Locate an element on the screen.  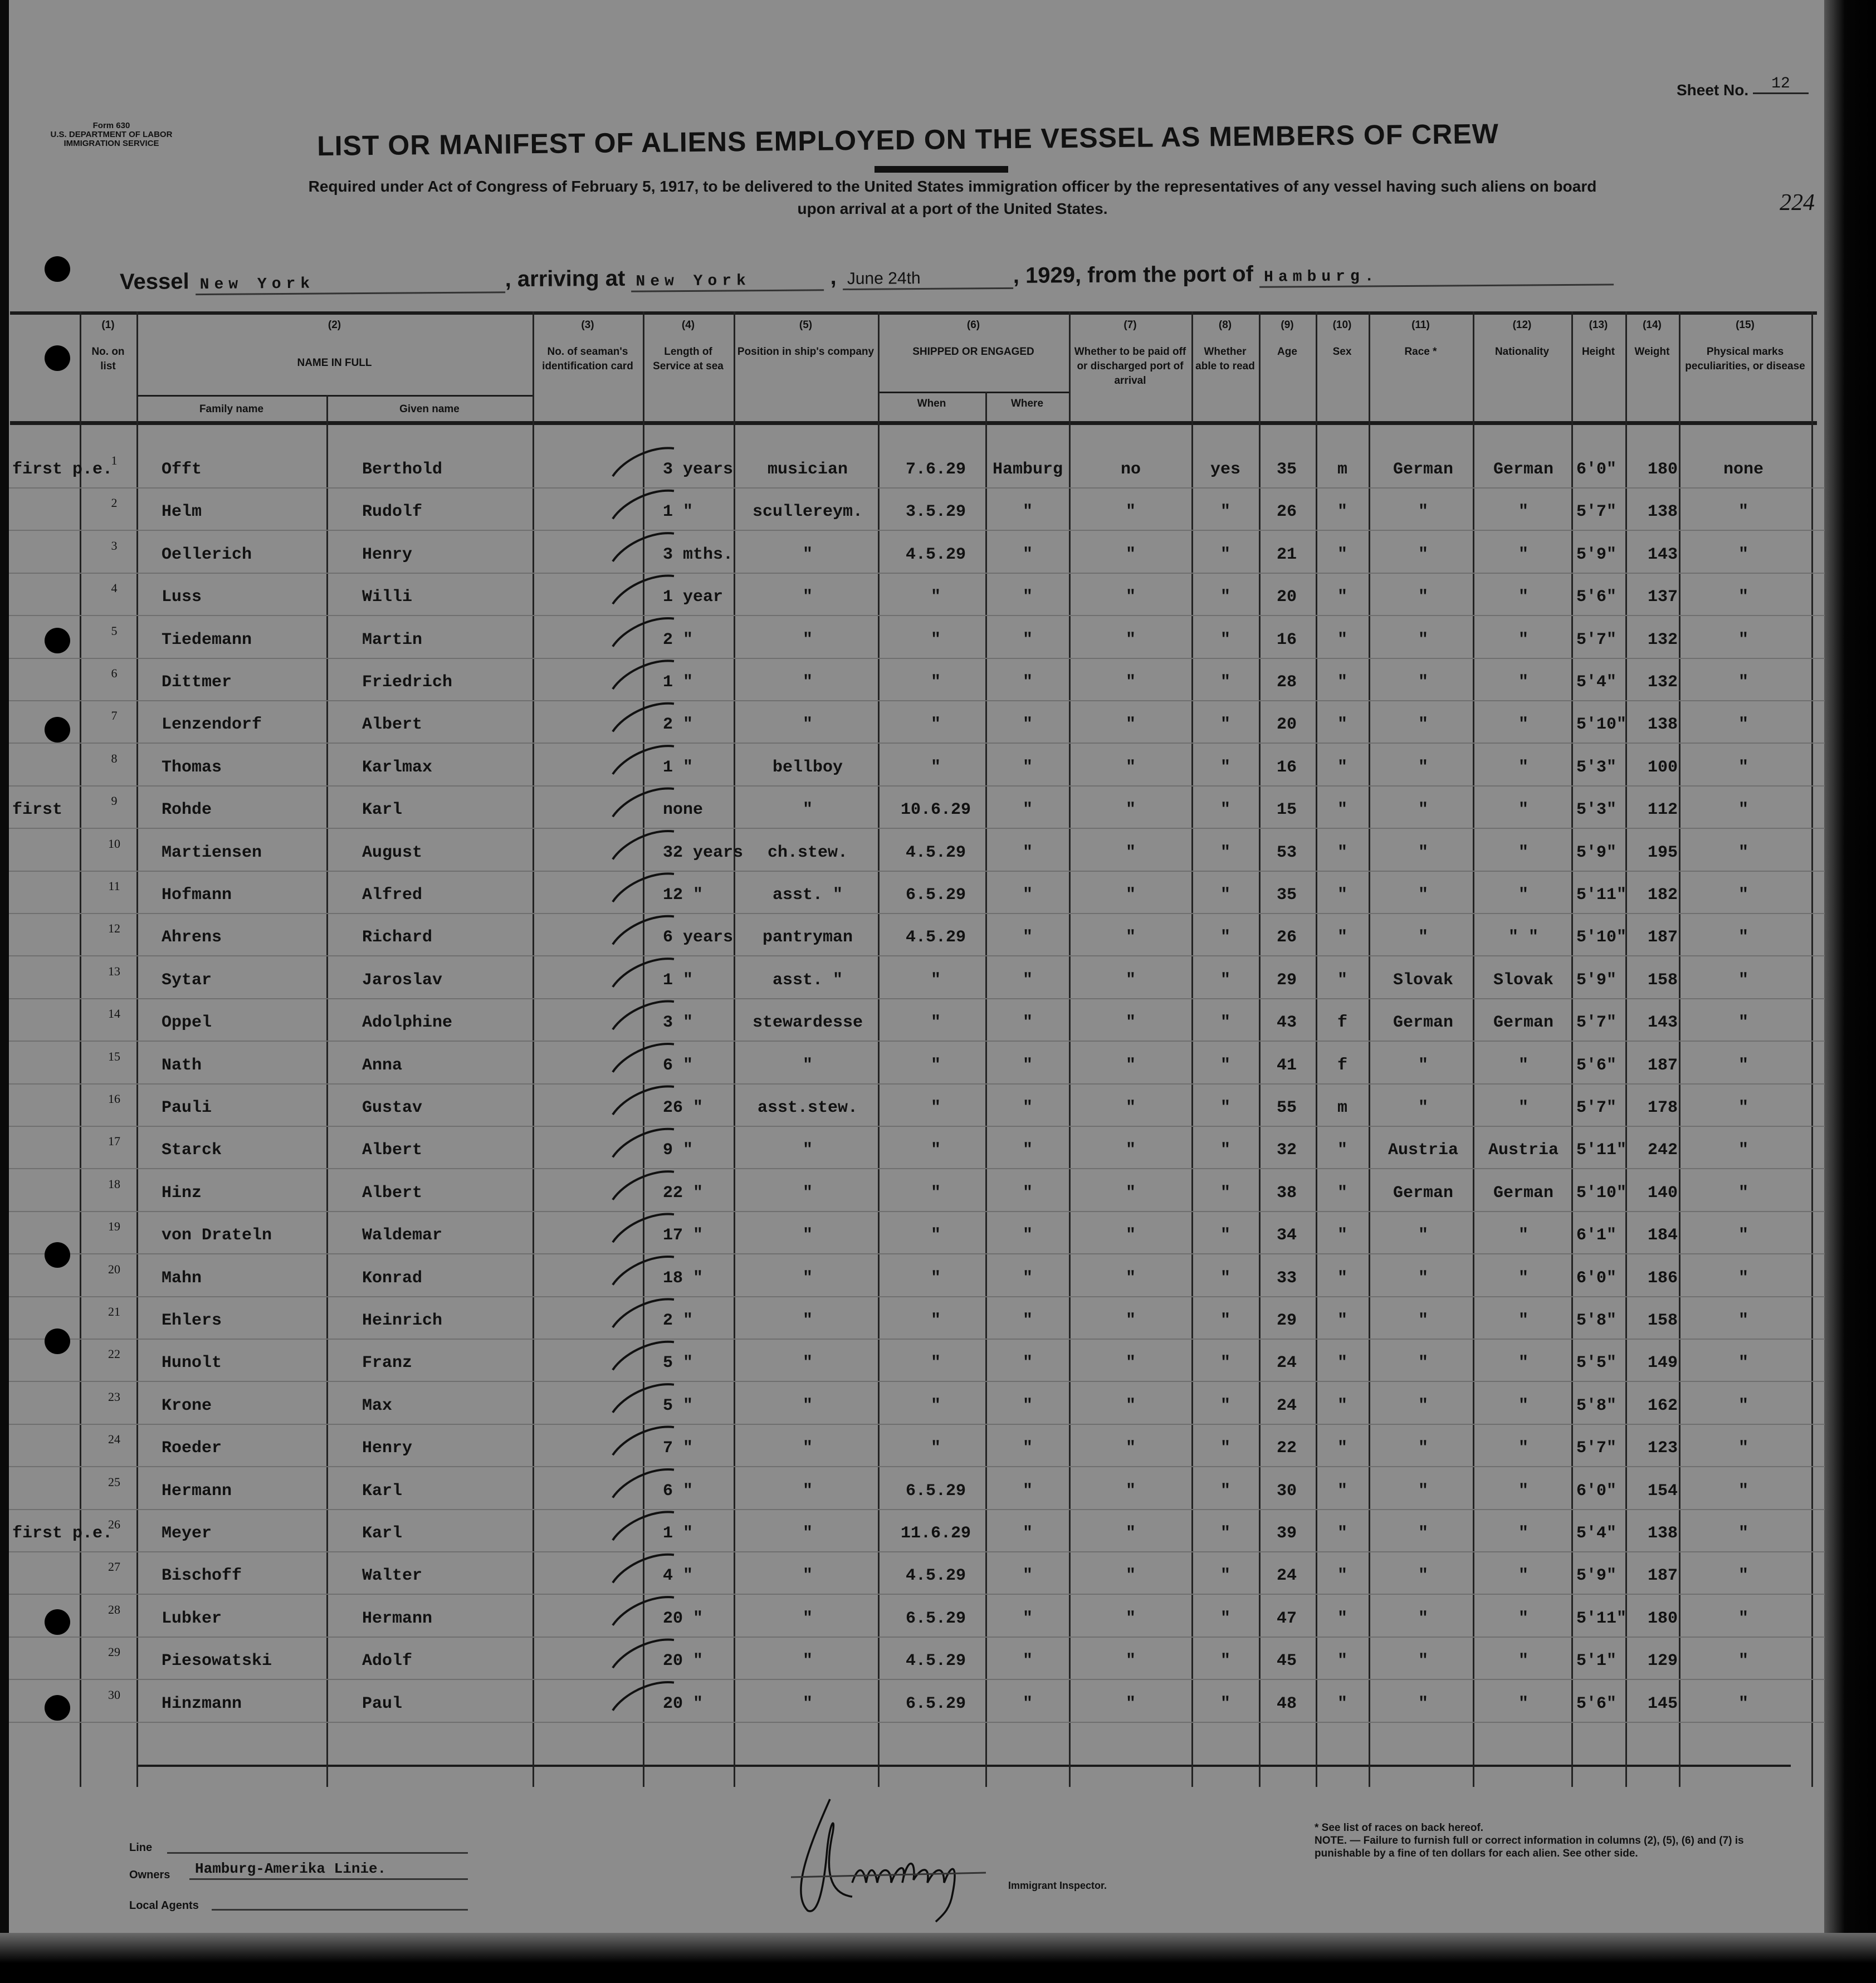
column-subheader-where: Where is located at coordinates (1027, 403).